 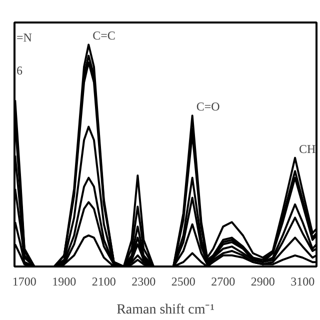 I want to click on x-tick-label: 1700, so click(x=24, y=281).